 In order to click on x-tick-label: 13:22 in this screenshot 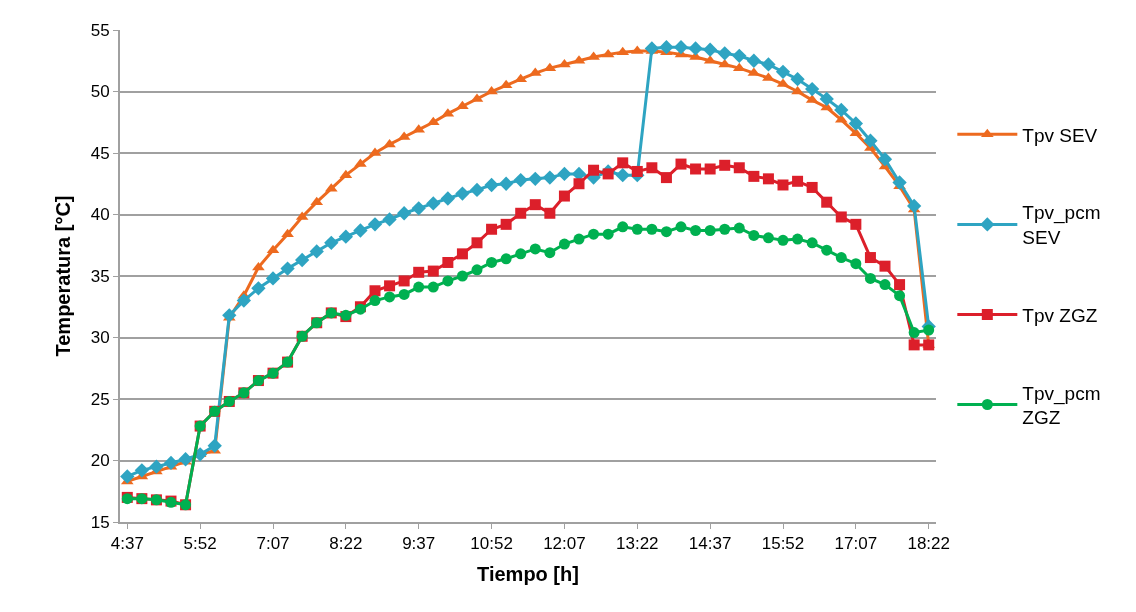, I will do `click(637, 544)`.